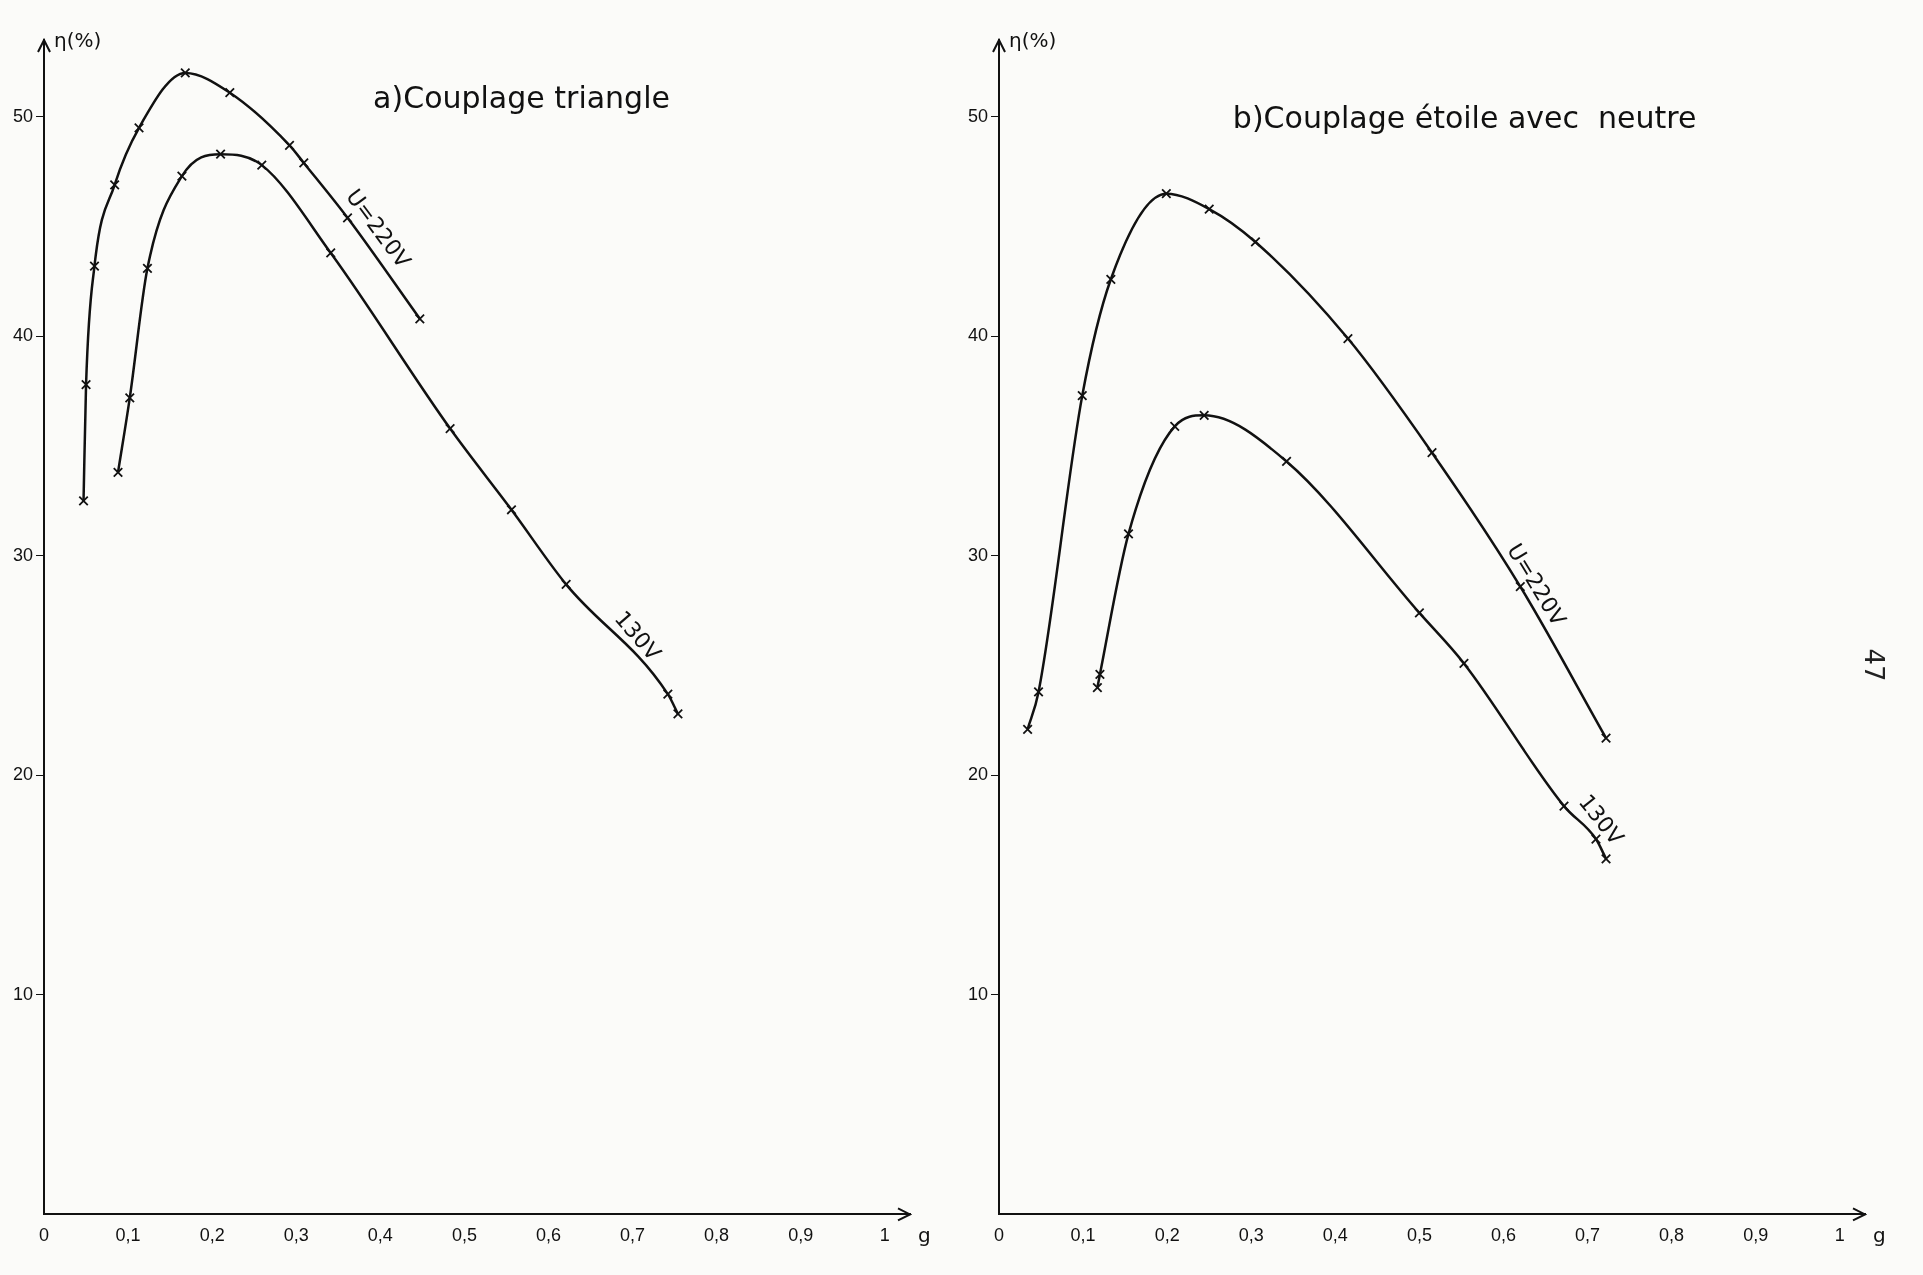 This screenshot has width=1923, height=1275. What do you see at coordinates (1873, 665) in the screenshot?
I see `annotation: 47` at bounding box center [1873, 665].